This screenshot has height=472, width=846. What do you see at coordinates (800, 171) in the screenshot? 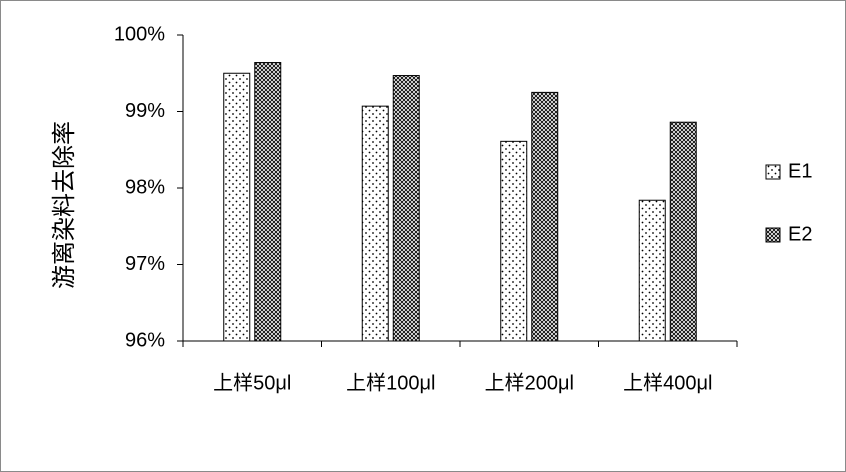
I see `legend-label-e1: E1` at bounding box center [800, 171].